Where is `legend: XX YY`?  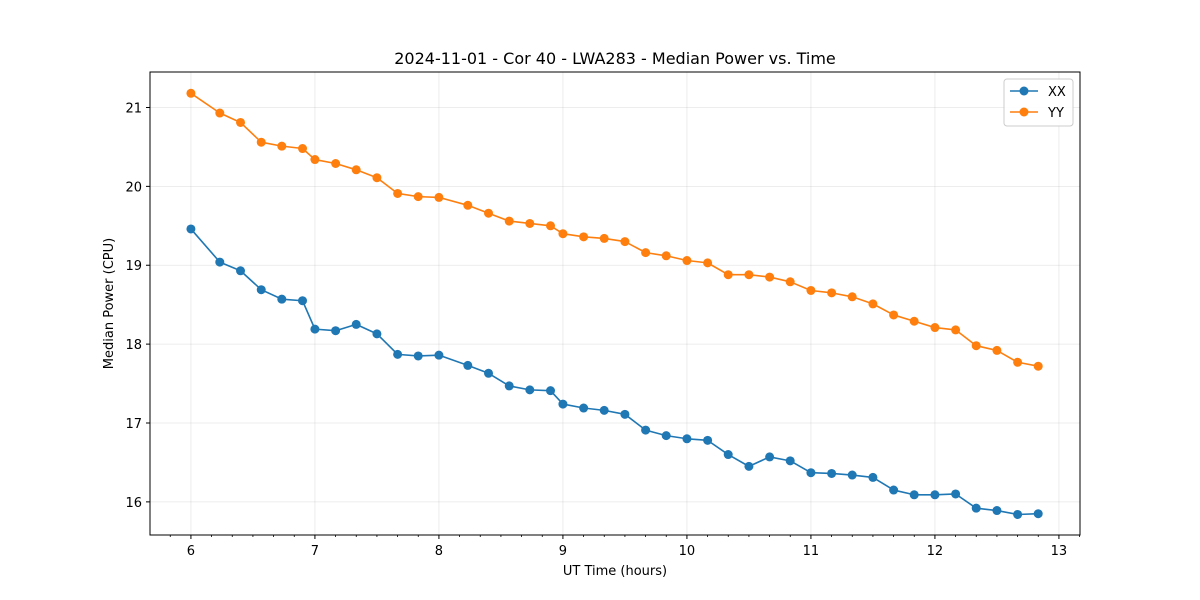 legend: XX YY is located at coordinates (1038, 102).